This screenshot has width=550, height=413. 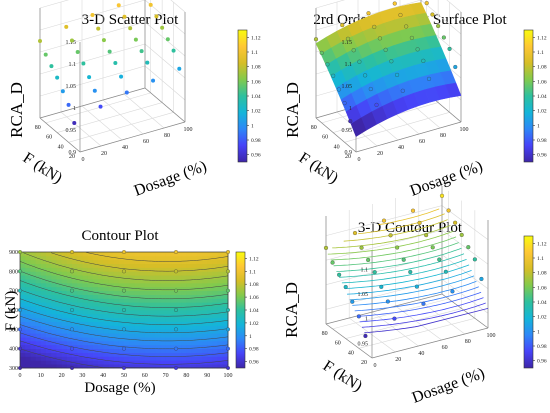 What do you see at coordinates (542, 141) in the screenshot?
I see `colorbar-tick-label: 0.98` at bounding box center [542, 141].